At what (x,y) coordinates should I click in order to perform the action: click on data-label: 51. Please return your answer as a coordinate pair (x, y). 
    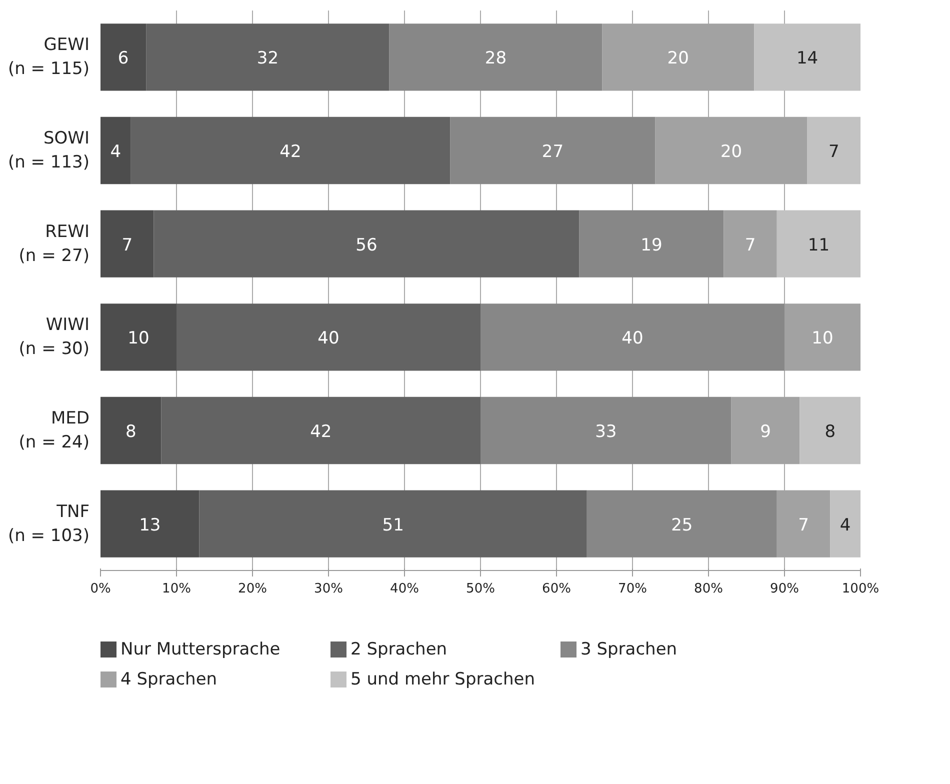
    Looking at the image, I should click on (393, 525).